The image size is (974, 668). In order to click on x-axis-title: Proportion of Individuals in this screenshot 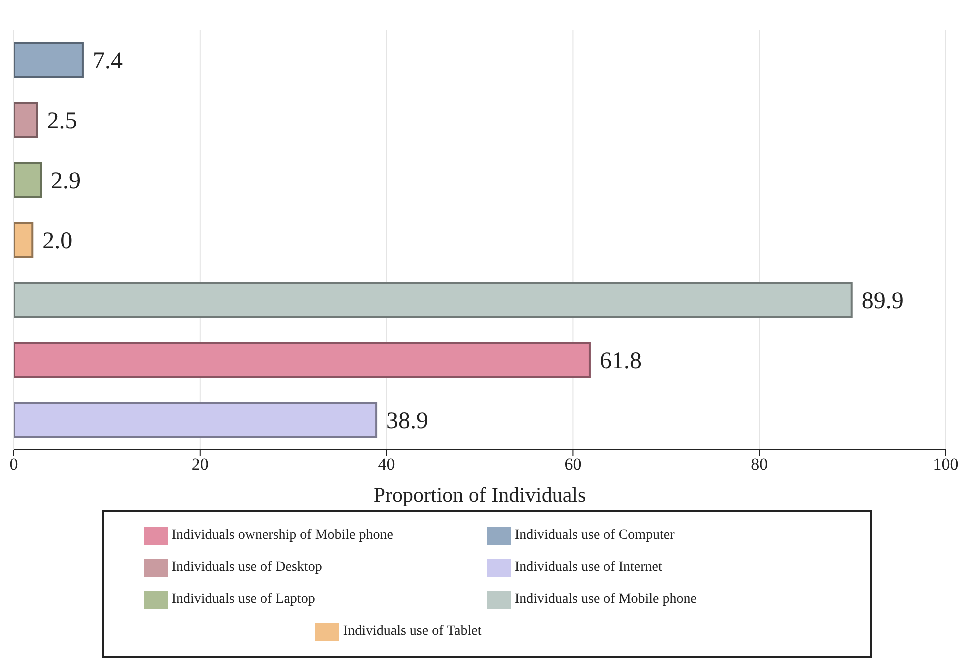, I will do `click(480, 495)`.